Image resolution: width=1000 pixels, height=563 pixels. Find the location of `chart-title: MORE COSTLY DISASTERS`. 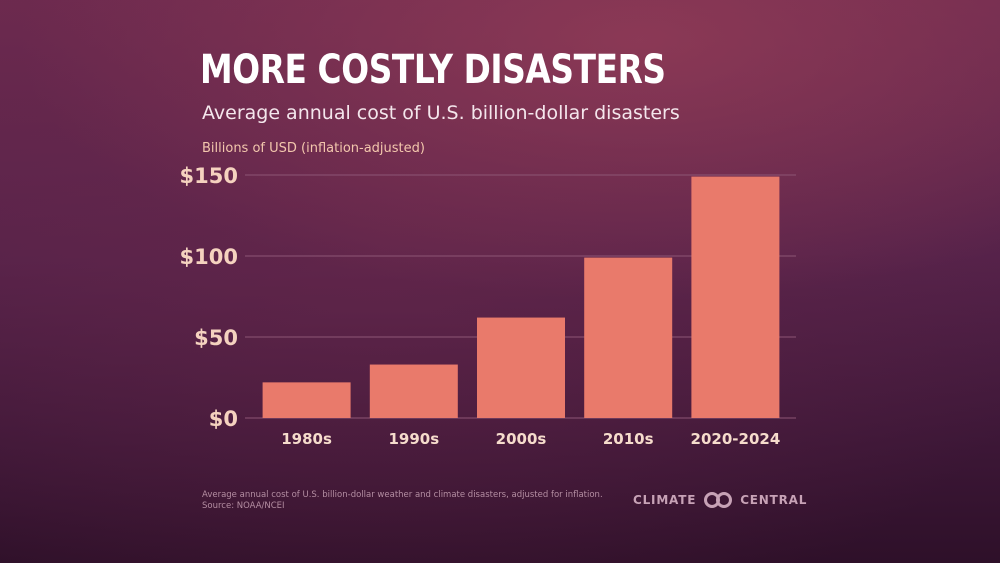

chart-title: MORE COSTLY DISASTERS is located at coordinates (433, 70).